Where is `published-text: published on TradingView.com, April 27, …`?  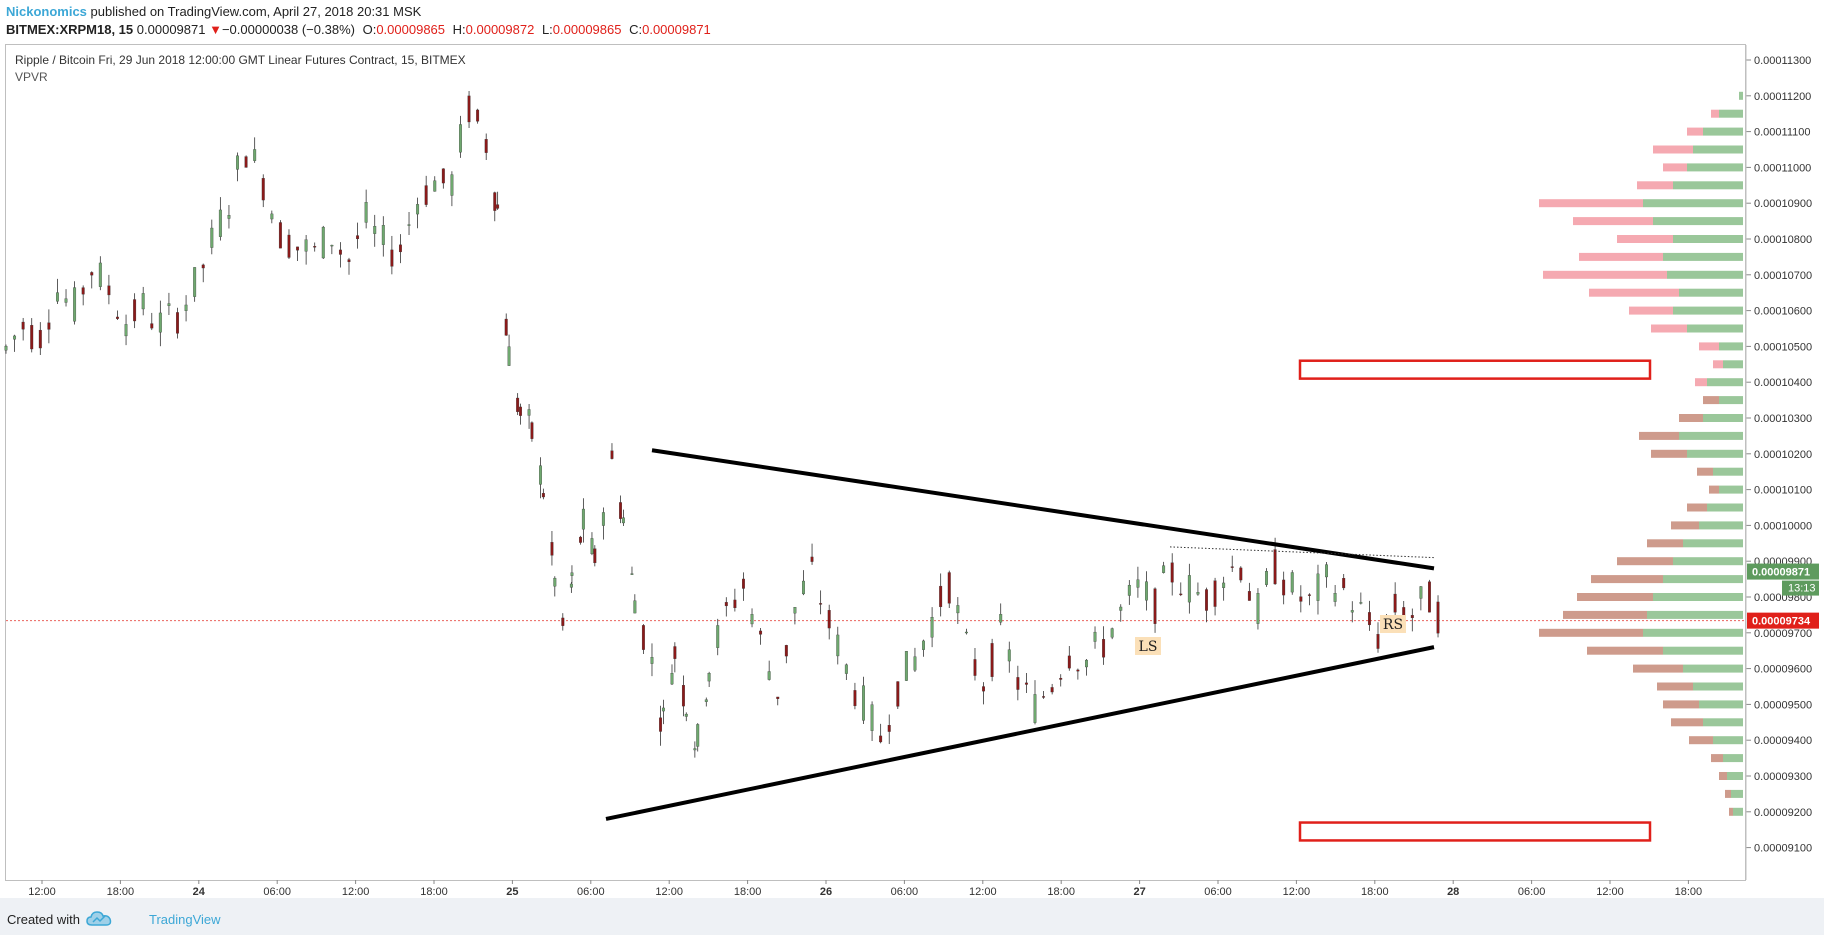 published-text: published on TradingView.com, April 27, … is located at coordinates (256, 11).